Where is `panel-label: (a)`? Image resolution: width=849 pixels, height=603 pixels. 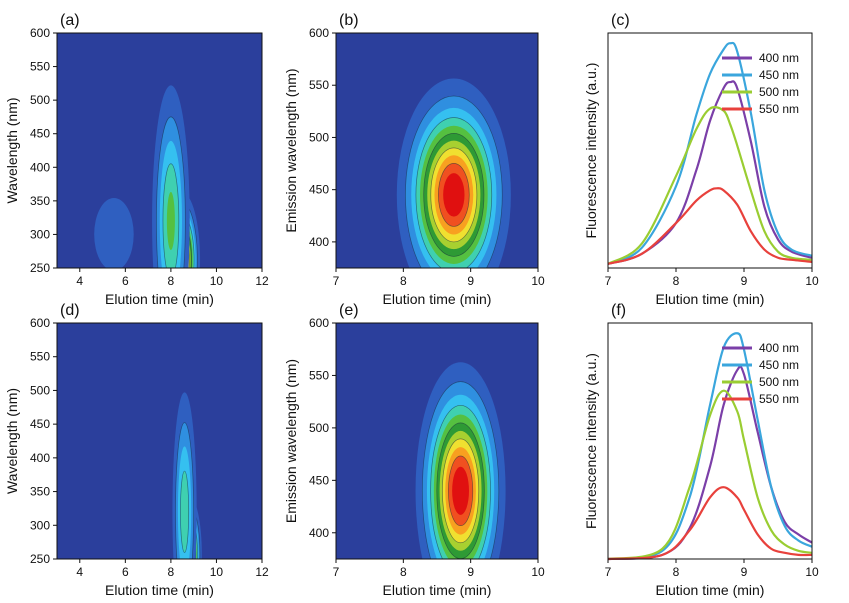
panel-label: (a) is located at coordinates (70, 20).